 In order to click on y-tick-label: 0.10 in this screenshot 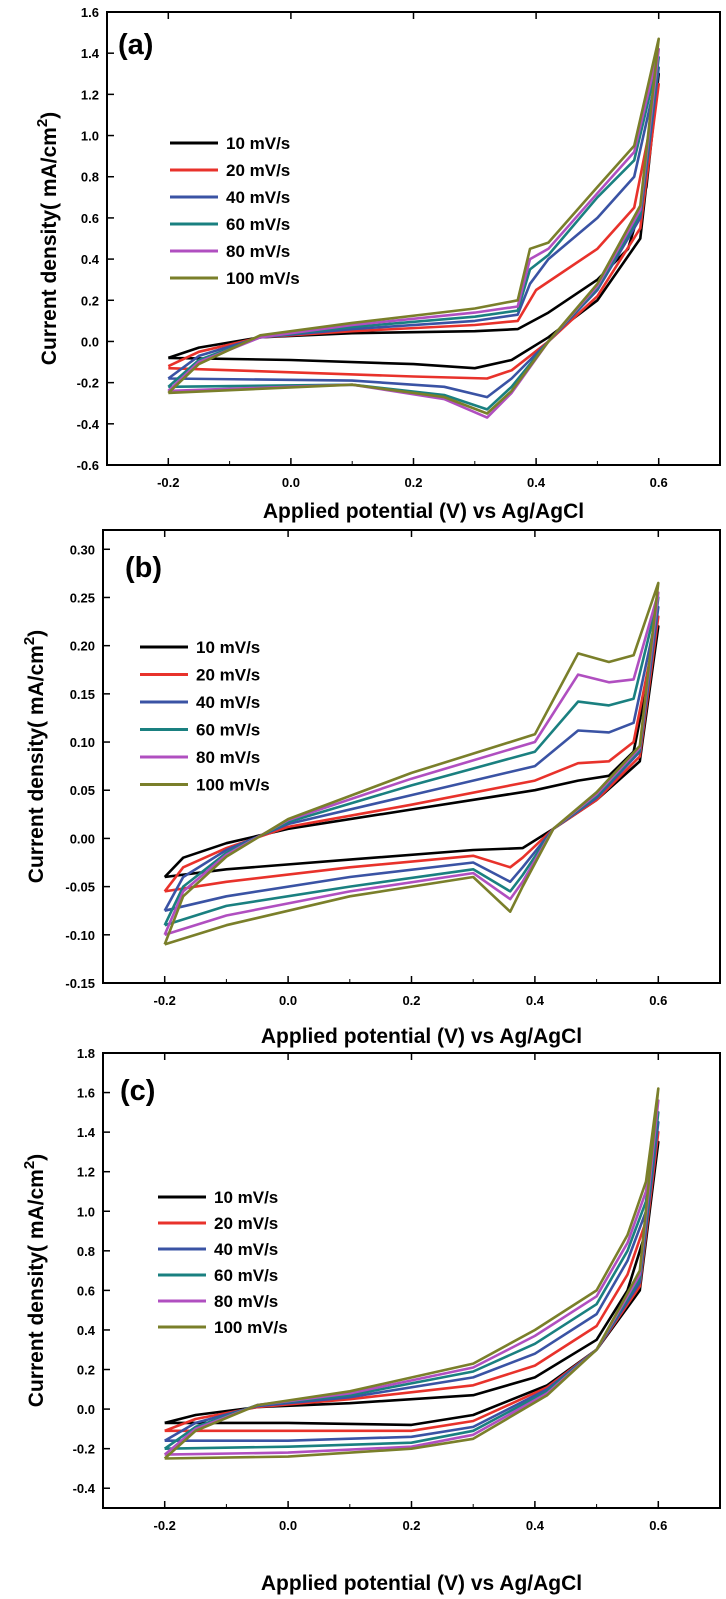, I will do `click(82, 742)`.